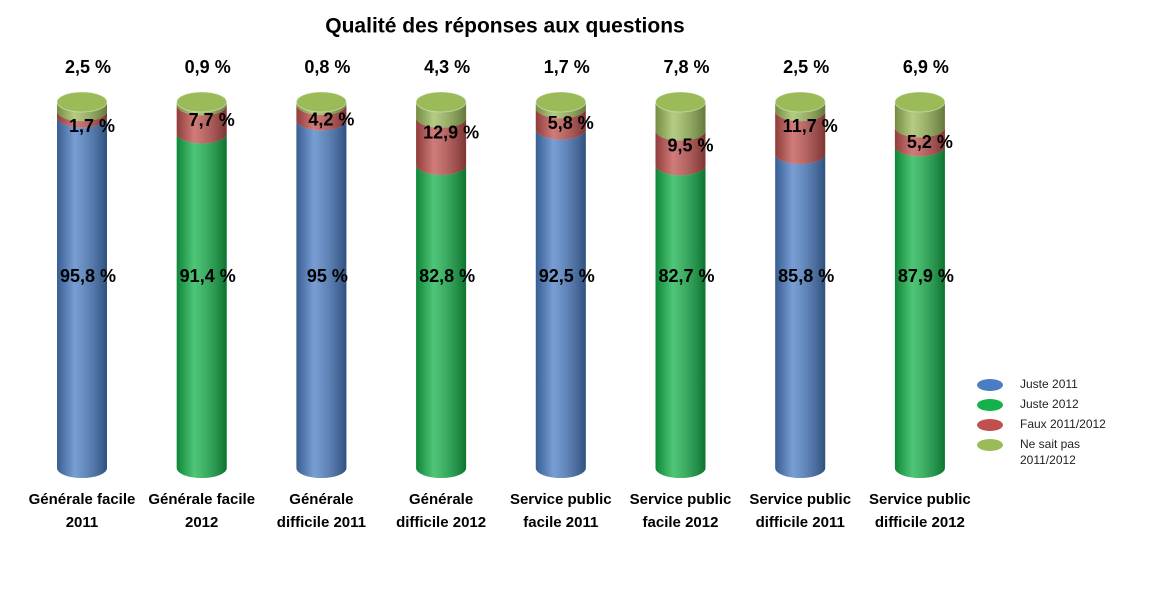 This screenshot has width=1159, height=594. Describe the element at coordinates (686, 67) in the screenshot. I see `value-label: 7,8 %` at that location.